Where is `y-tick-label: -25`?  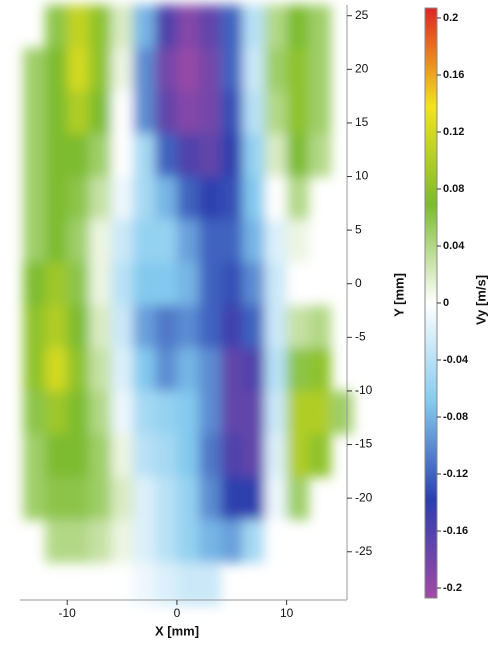 y-tick-label: -25 is located at coordinates (364, 551).